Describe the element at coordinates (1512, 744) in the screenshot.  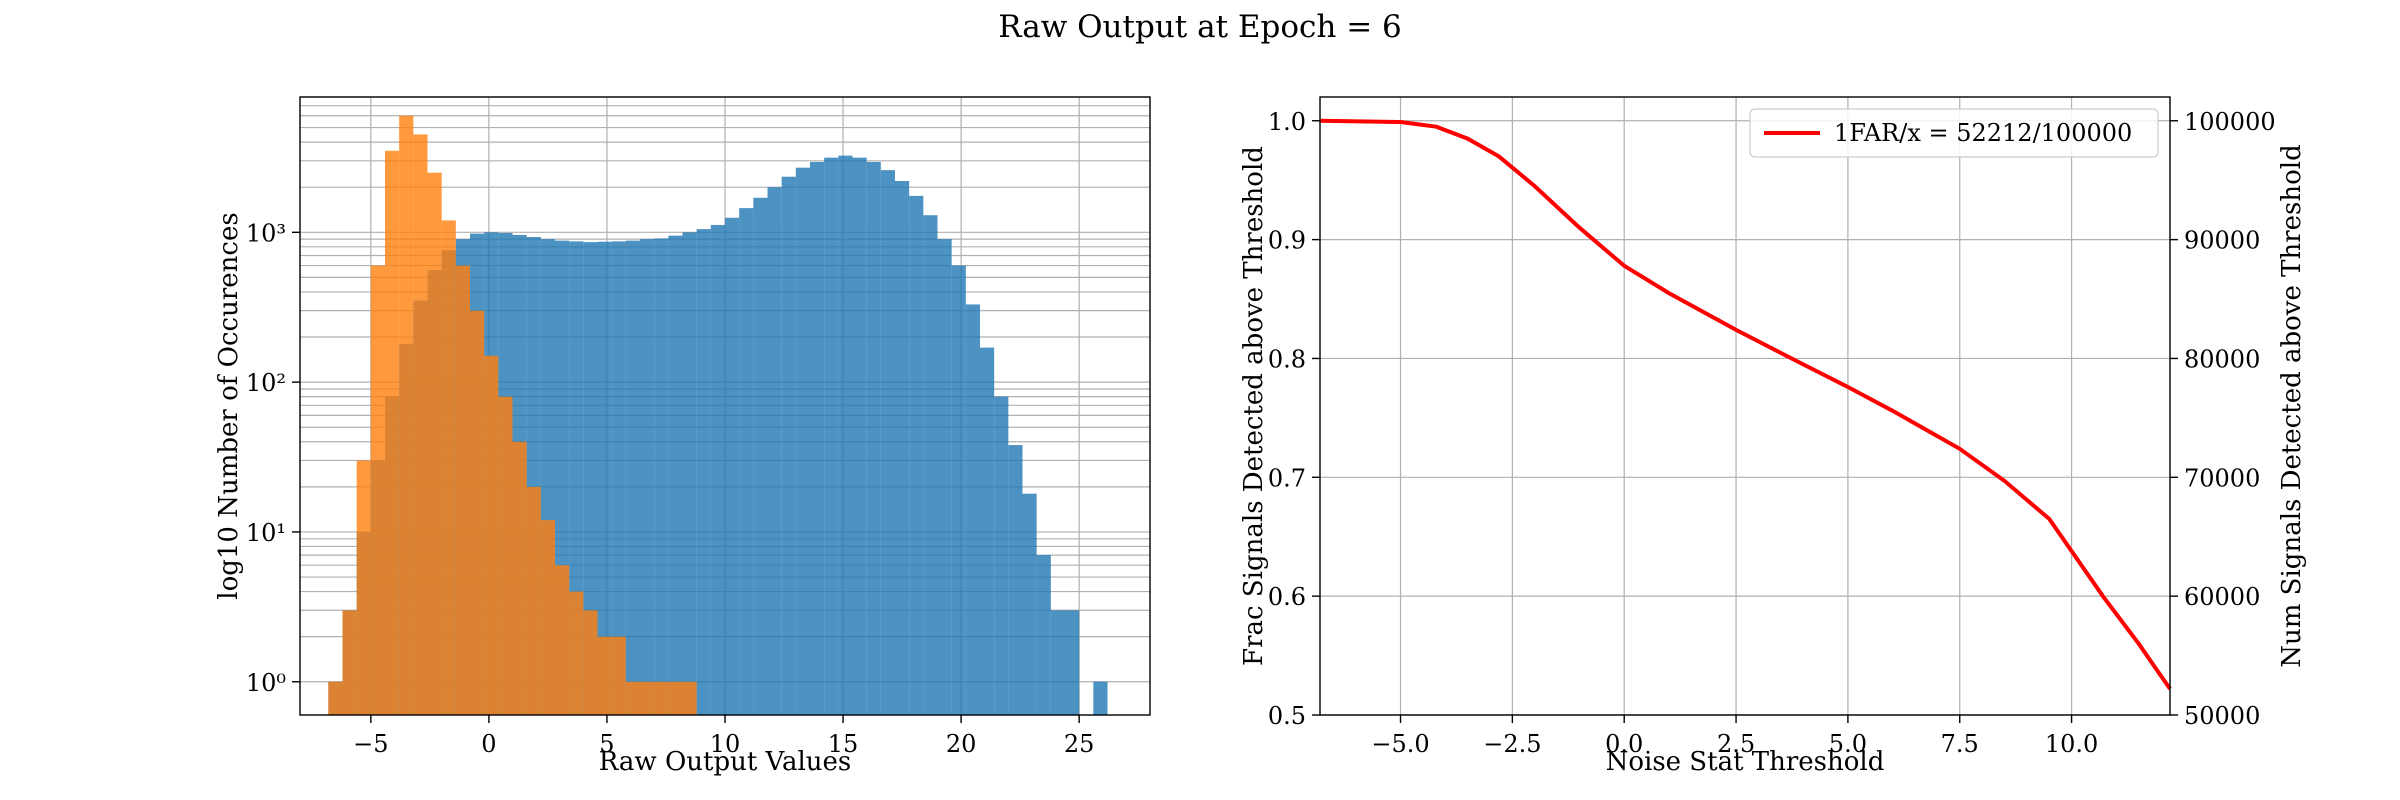
I see `x-tick-label: −2.5` at that location.